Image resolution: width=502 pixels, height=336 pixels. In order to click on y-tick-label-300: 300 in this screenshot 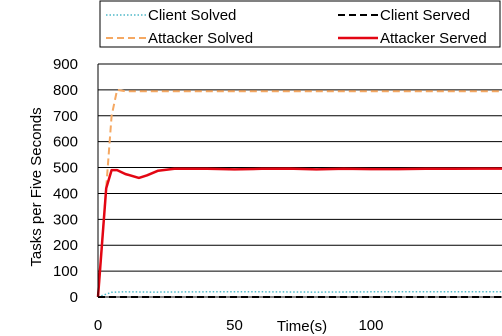, I will do `click(65, 219)`.